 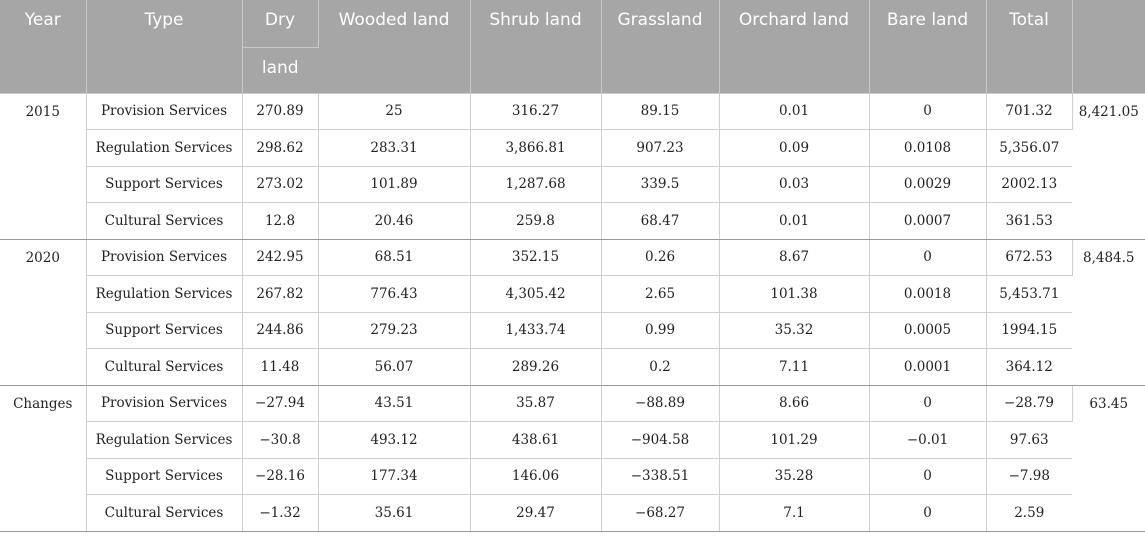 I want to click on cell-dry-land: −1.32, so click(x=280, y=513).